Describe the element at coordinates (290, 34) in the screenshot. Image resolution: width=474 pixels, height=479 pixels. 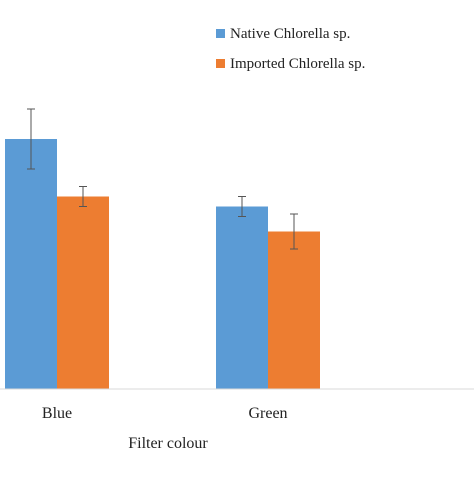
I see `legend-label-series-1: Native Chlorella sp.` at that location.